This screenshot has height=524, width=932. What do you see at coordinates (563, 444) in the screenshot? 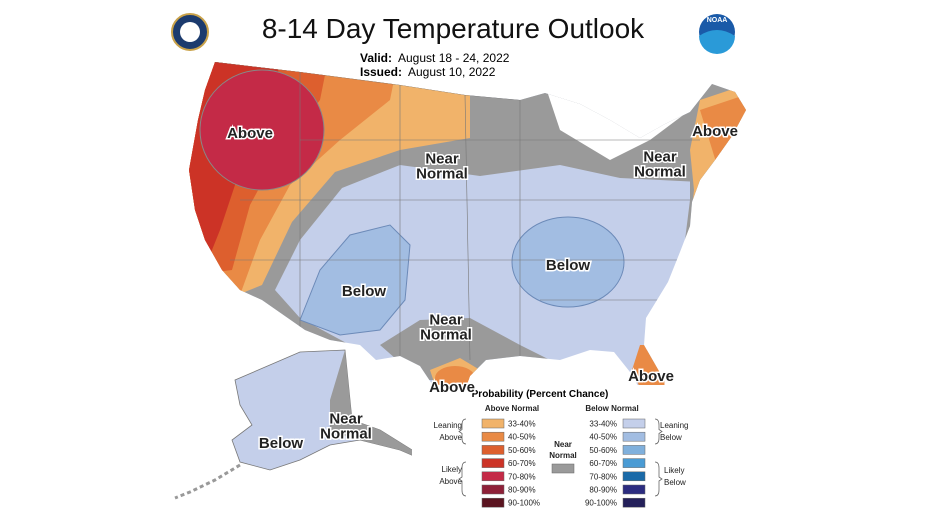
I see `legend-near-label: Near` at bounding box center [563, 444].